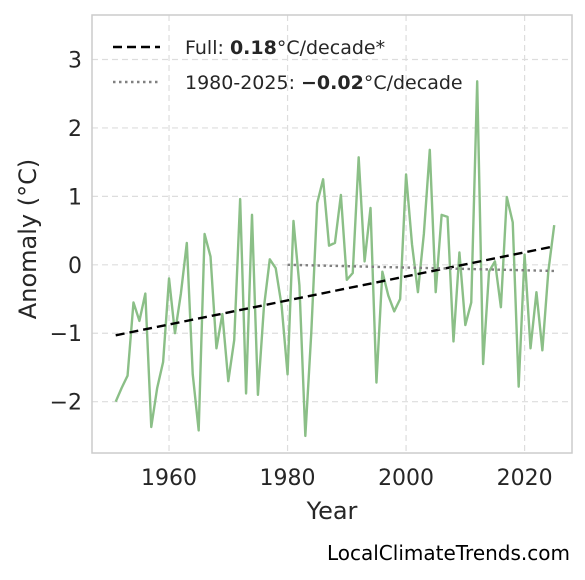 The width and height of the screenshot is (585, 580). Describe the element at coordinates (66, 334) in the screenshot. I see `y-tick-label: −1` at that location.